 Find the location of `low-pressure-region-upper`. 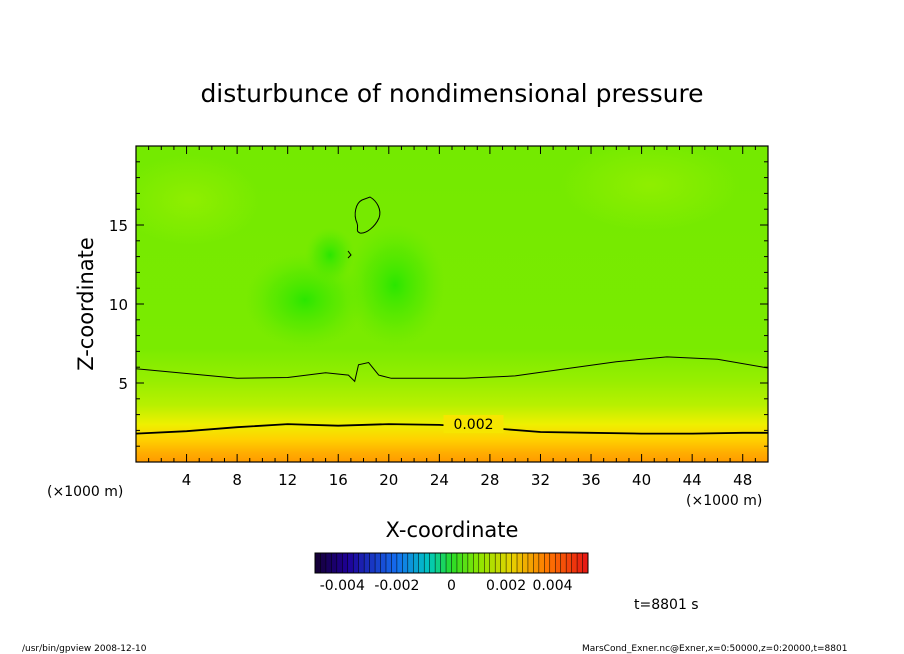

low-pressure-region-upper is located at coordinates (330, 255).